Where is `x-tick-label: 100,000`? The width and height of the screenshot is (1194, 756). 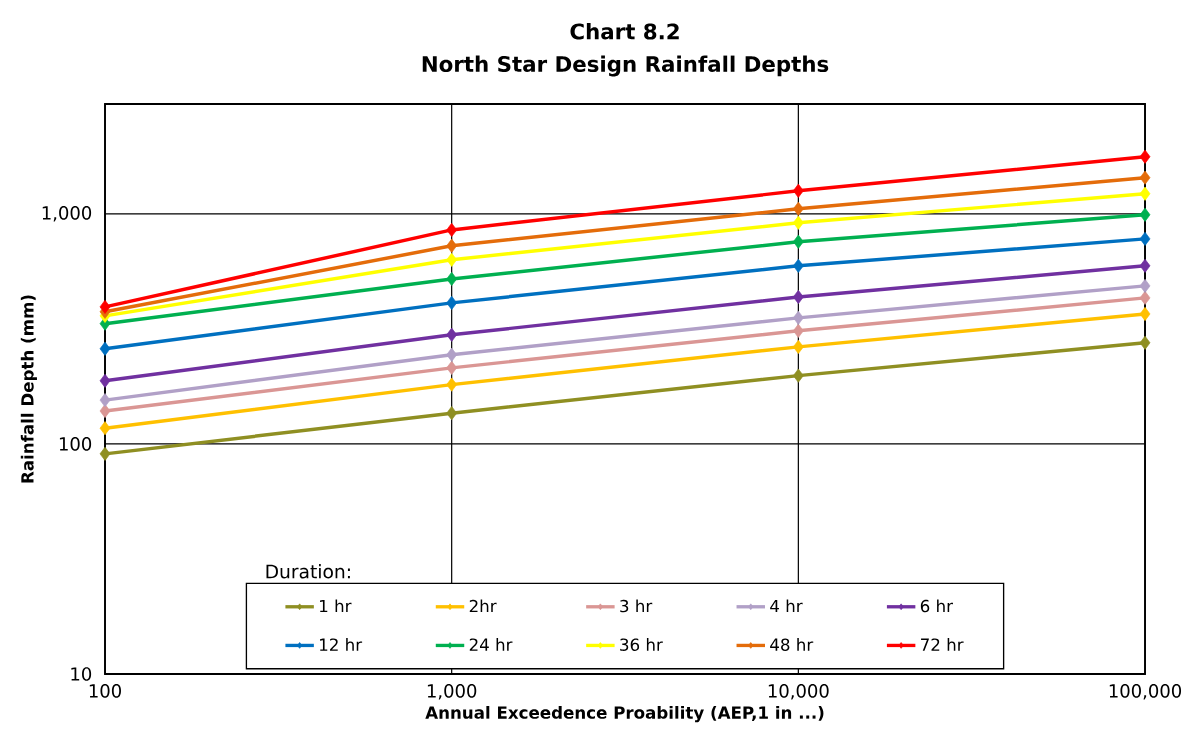 x-tick-label: 100,000 is located at coordinates (1145, 692).